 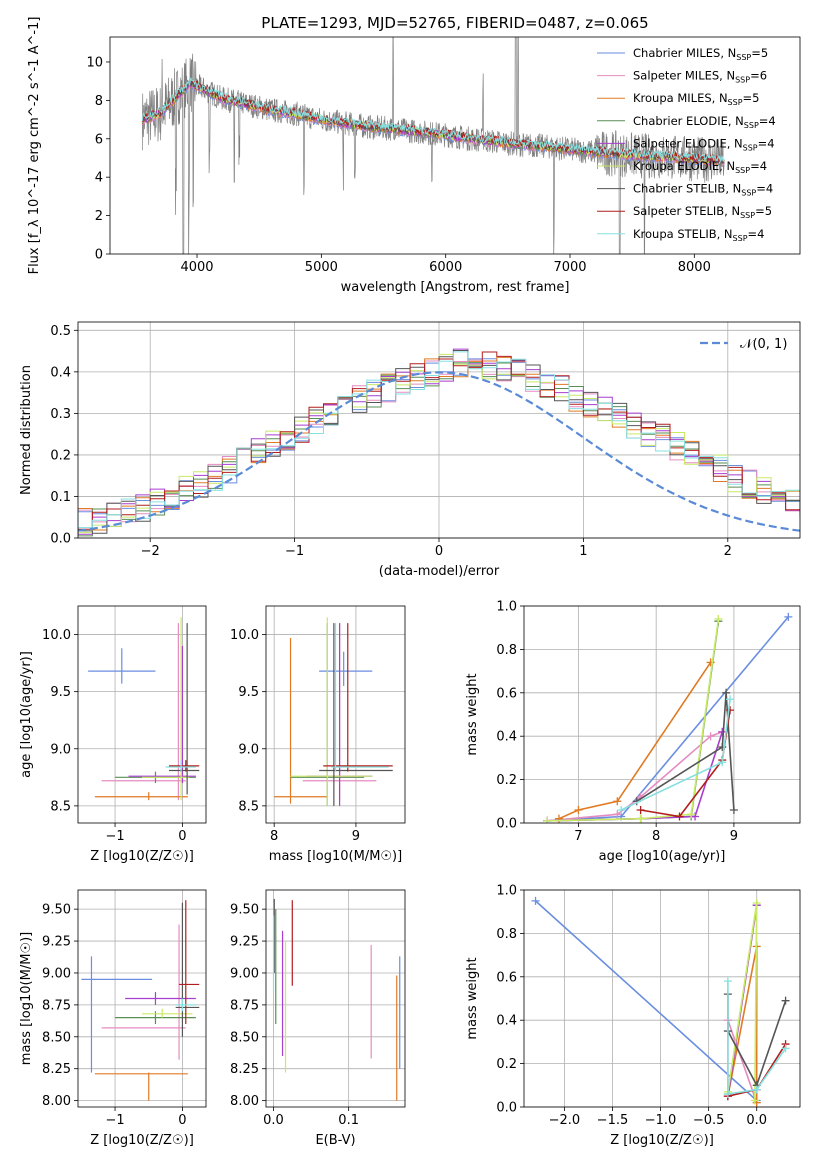 What do you see at coordinates (60, 414) in the screenshot?
I see `y-tick-label: 0.3` at bounding box center [60, 414].